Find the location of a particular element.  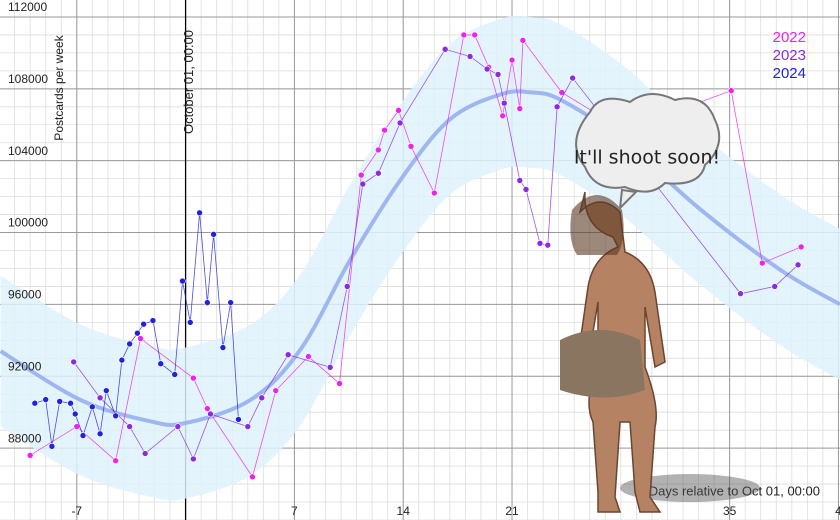

shadow is located at coordinates (690, 488).